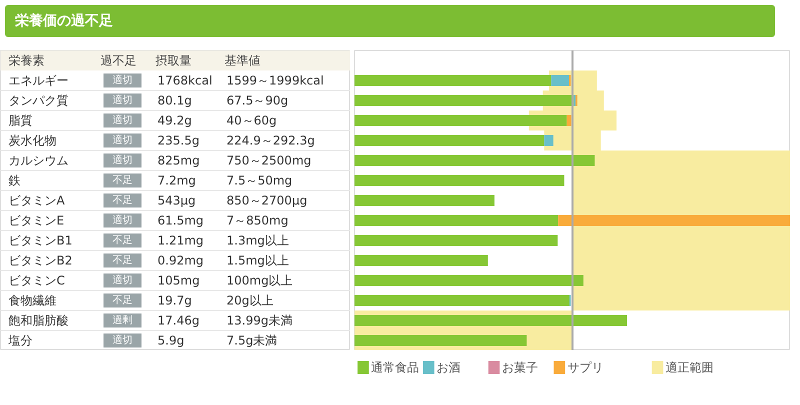  Describe the element at coordinates (181, 261) in the screenshot. I see `text: 0.92mg` at that location.